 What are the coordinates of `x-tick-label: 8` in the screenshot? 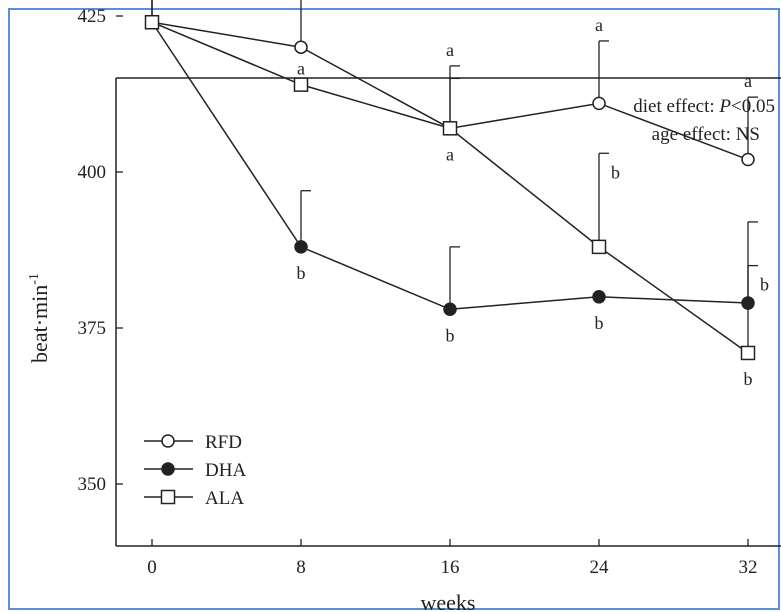 It's located at (301, 567).